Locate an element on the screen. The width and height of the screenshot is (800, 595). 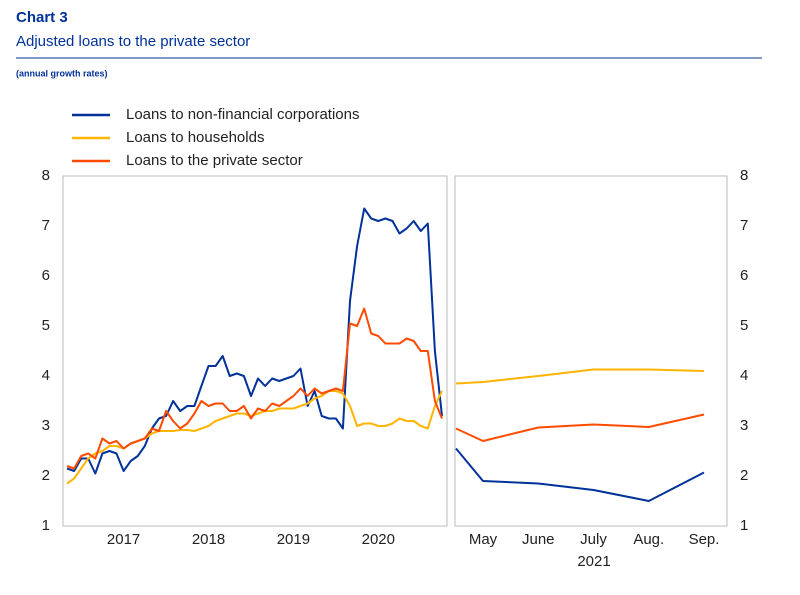
legend-label: Loans to households is located at coordinates (195, 137).